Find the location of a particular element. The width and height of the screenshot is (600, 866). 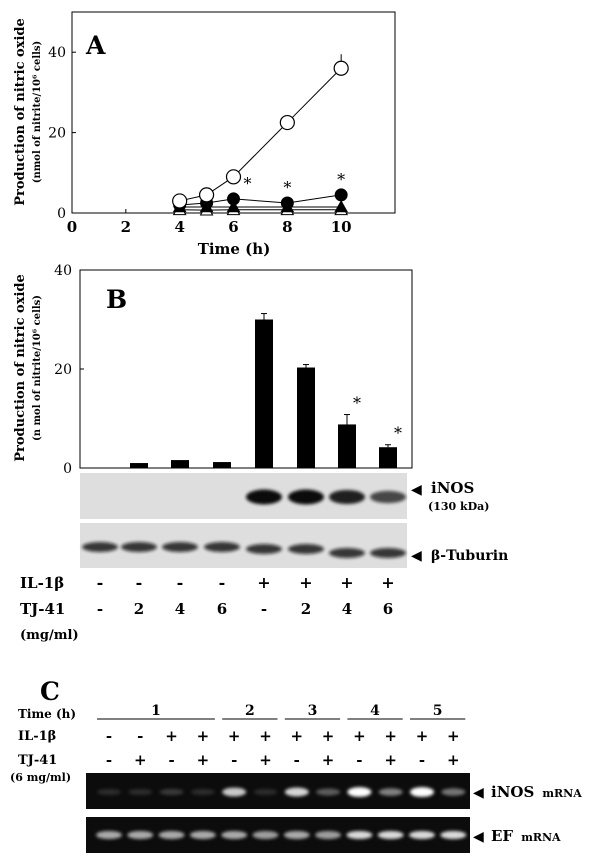

x-tick-label: 0 is located at coordinates (72, 227).